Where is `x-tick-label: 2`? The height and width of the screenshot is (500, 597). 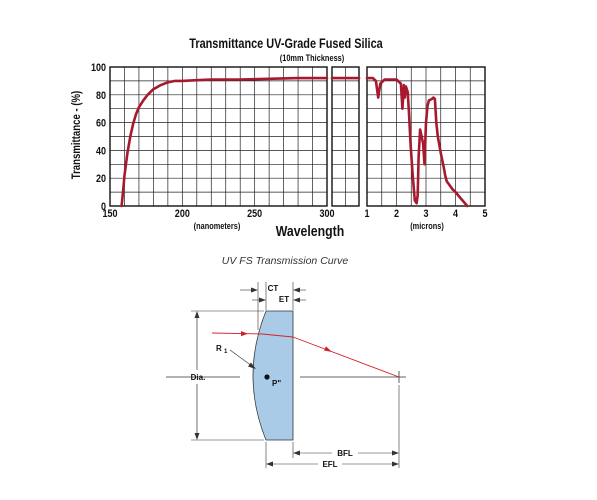 x-tick-label: 2 is located at coordinates (396, 214).